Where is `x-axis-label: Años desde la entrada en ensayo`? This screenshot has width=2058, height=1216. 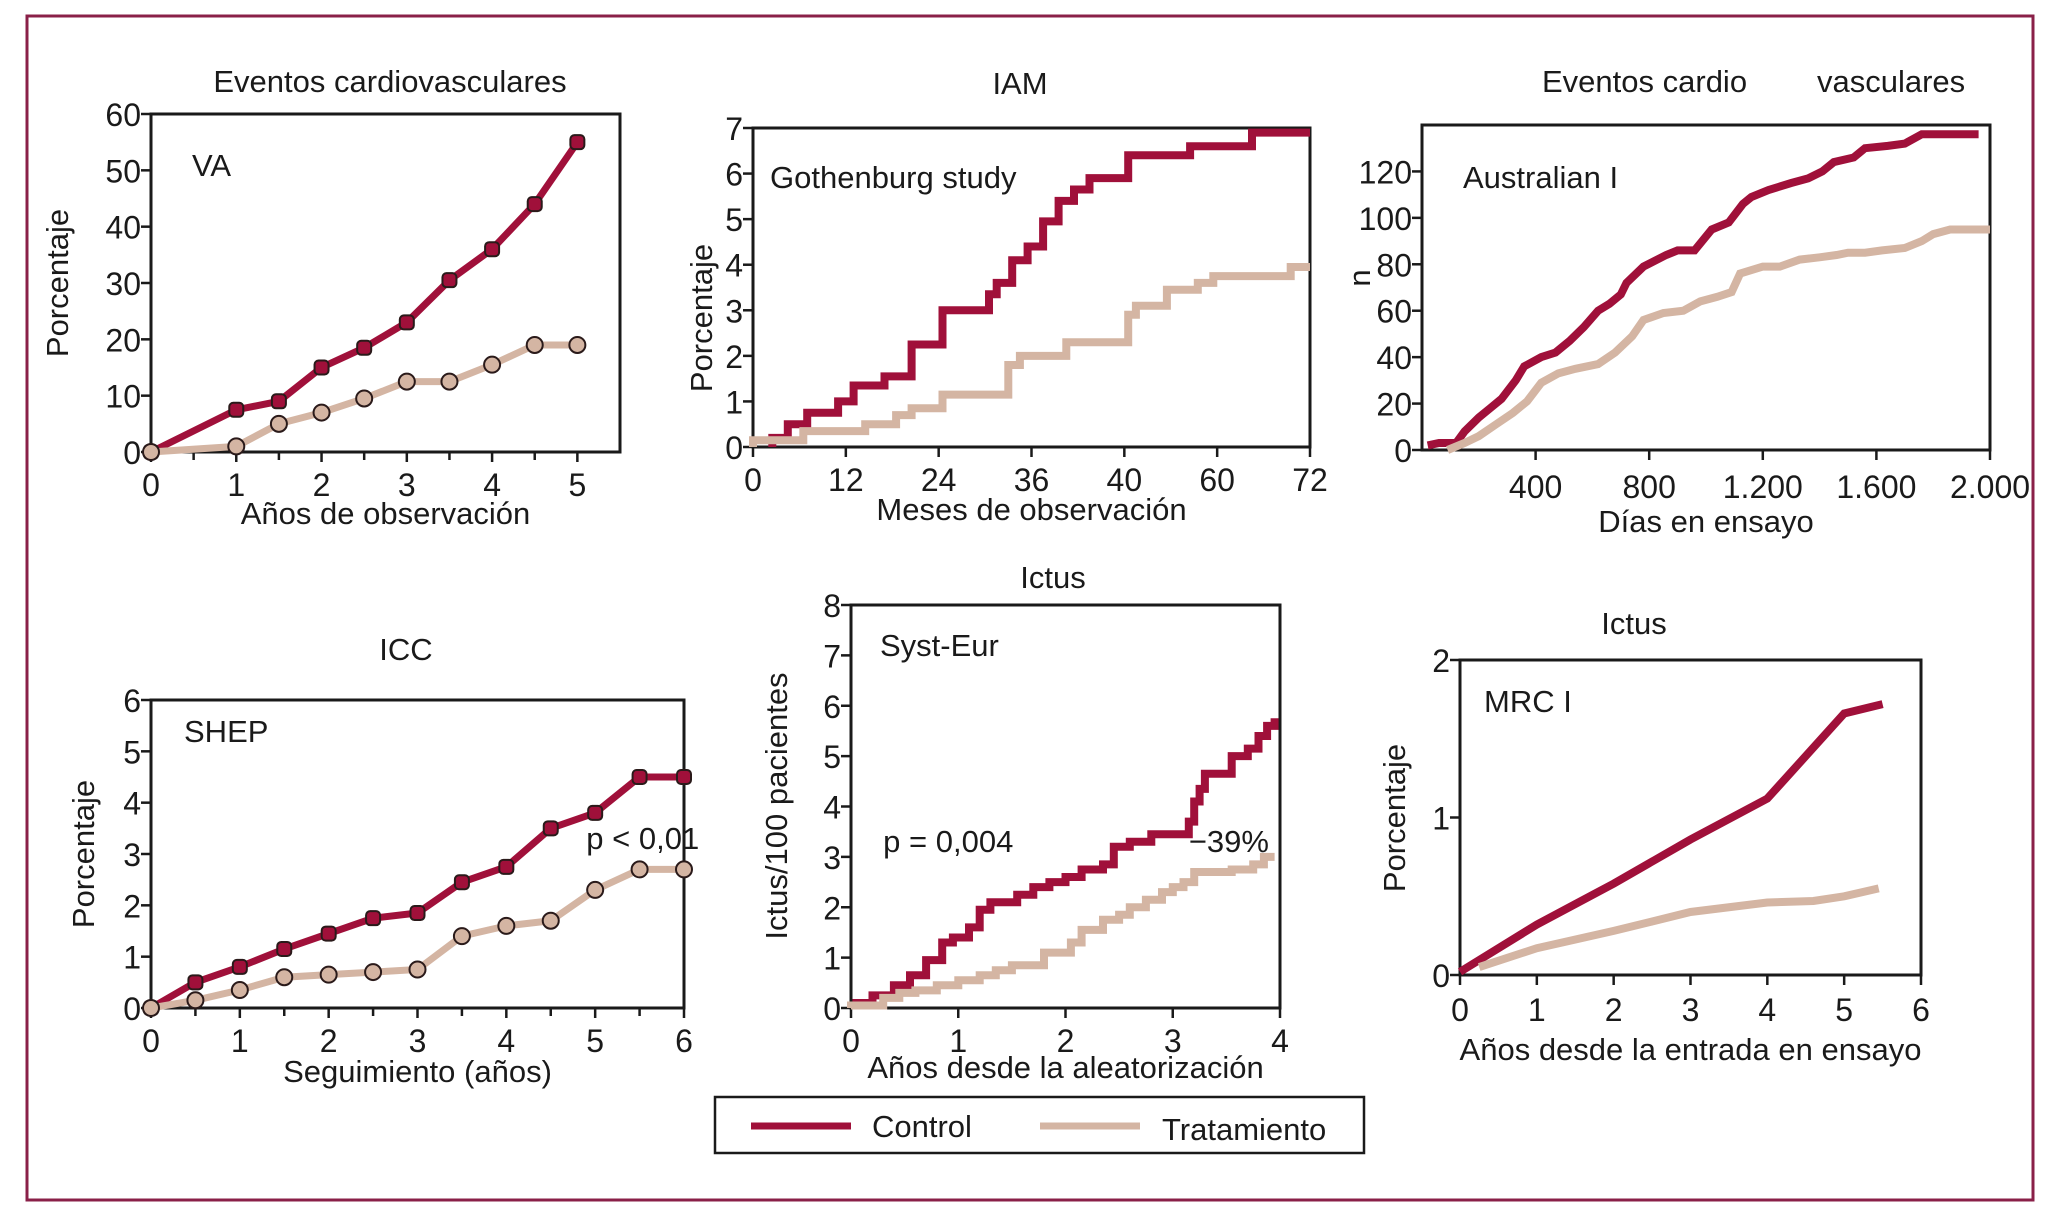 x-axis-label: Años desde la entrada en ensayo is located at coordinates (1691, 1049).